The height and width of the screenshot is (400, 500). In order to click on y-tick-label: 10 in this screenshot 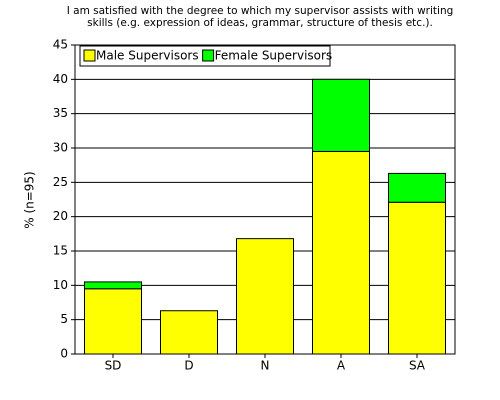, I will do `click(60, 285)`.